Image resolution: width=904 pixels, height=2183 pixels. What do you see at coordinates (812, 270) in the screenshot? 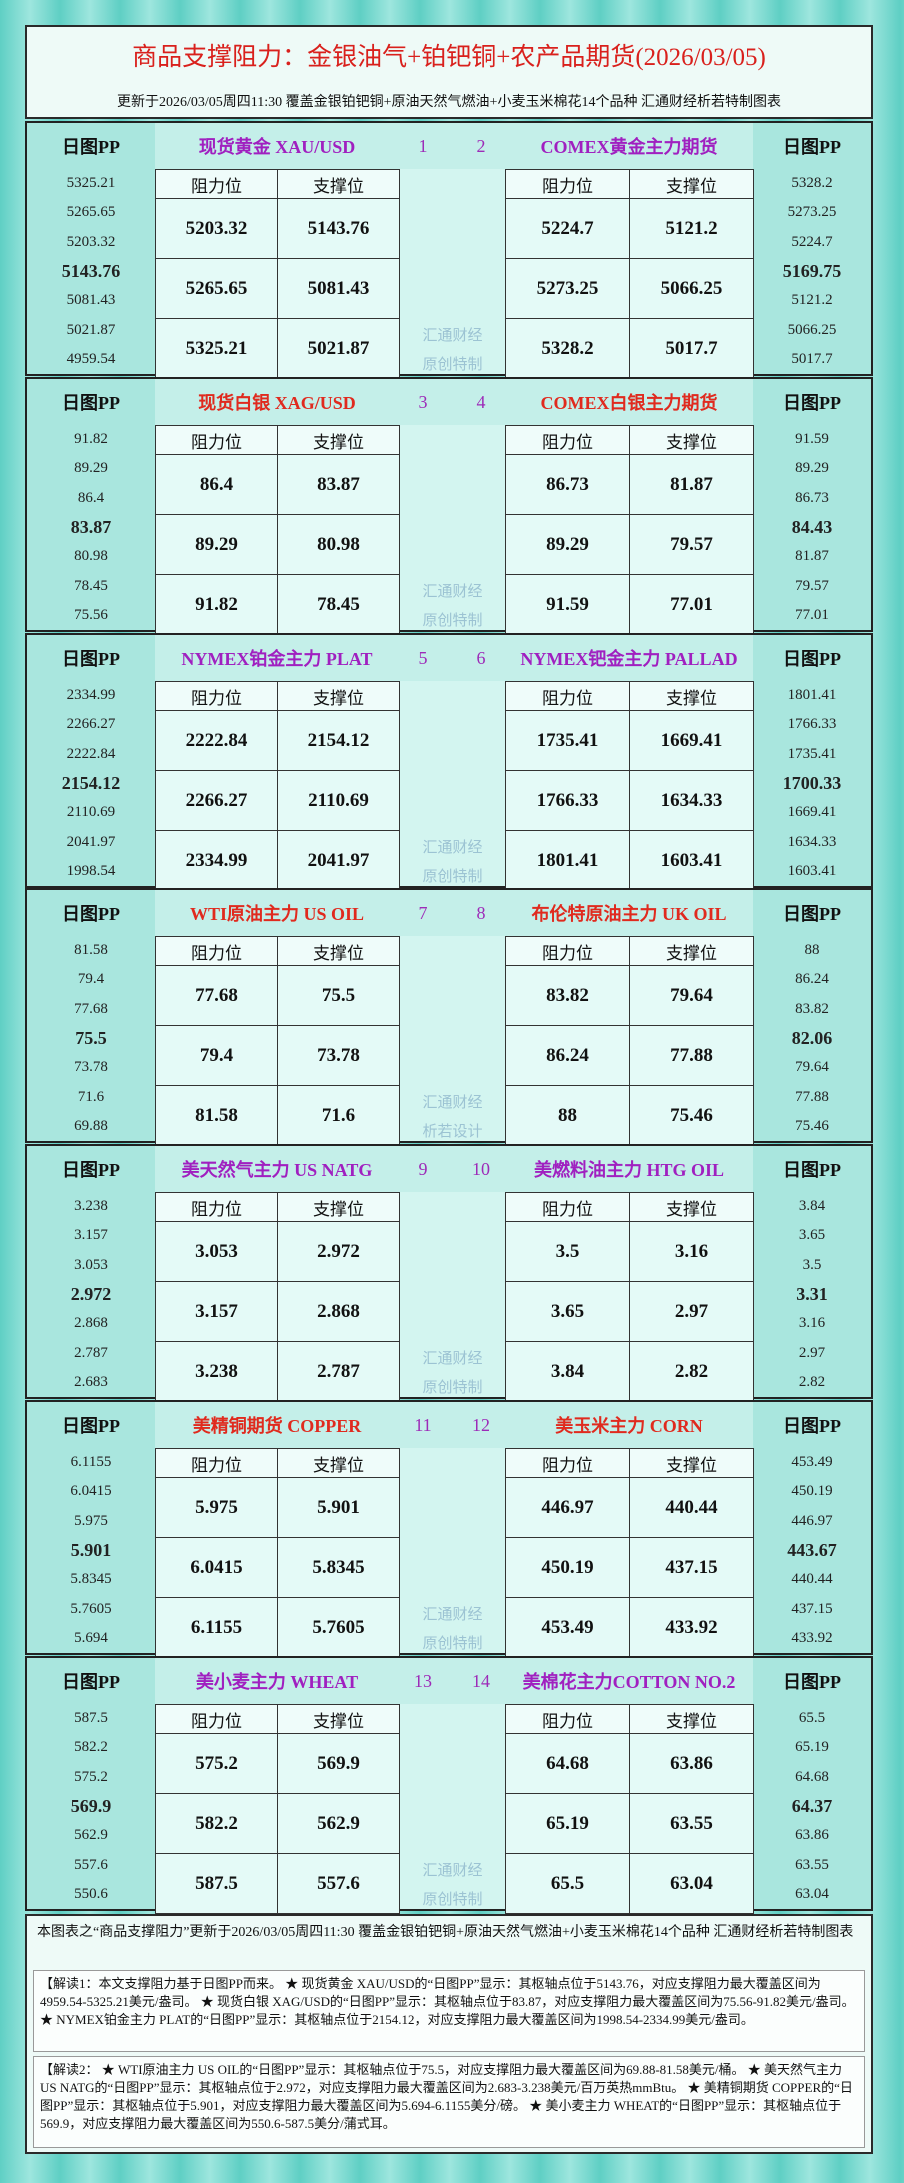
I see `pivot-value: 5169.75` at bounding box center [812, 270].